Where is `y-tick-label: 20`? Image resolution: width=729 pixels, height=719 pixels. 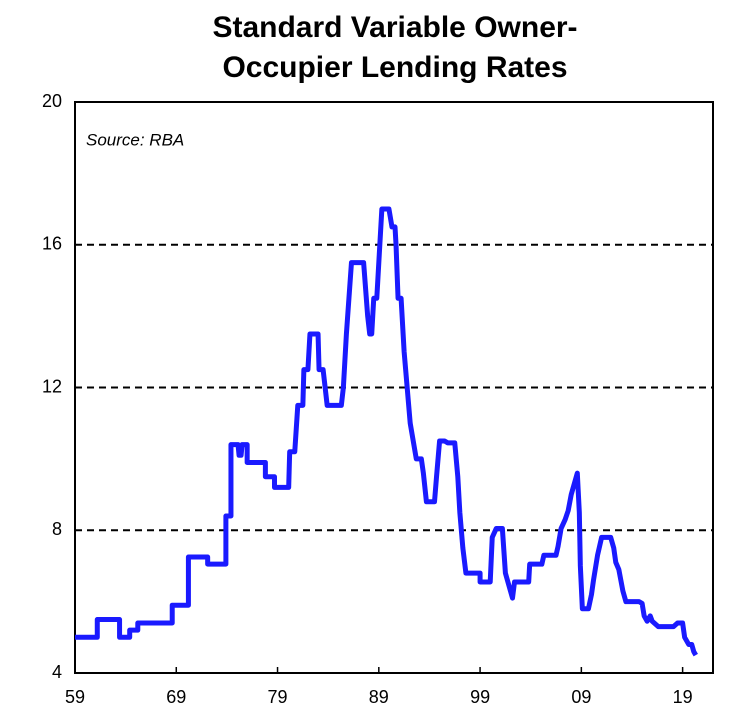
y-tick-label: 20 is located at coordinates (52, 101).